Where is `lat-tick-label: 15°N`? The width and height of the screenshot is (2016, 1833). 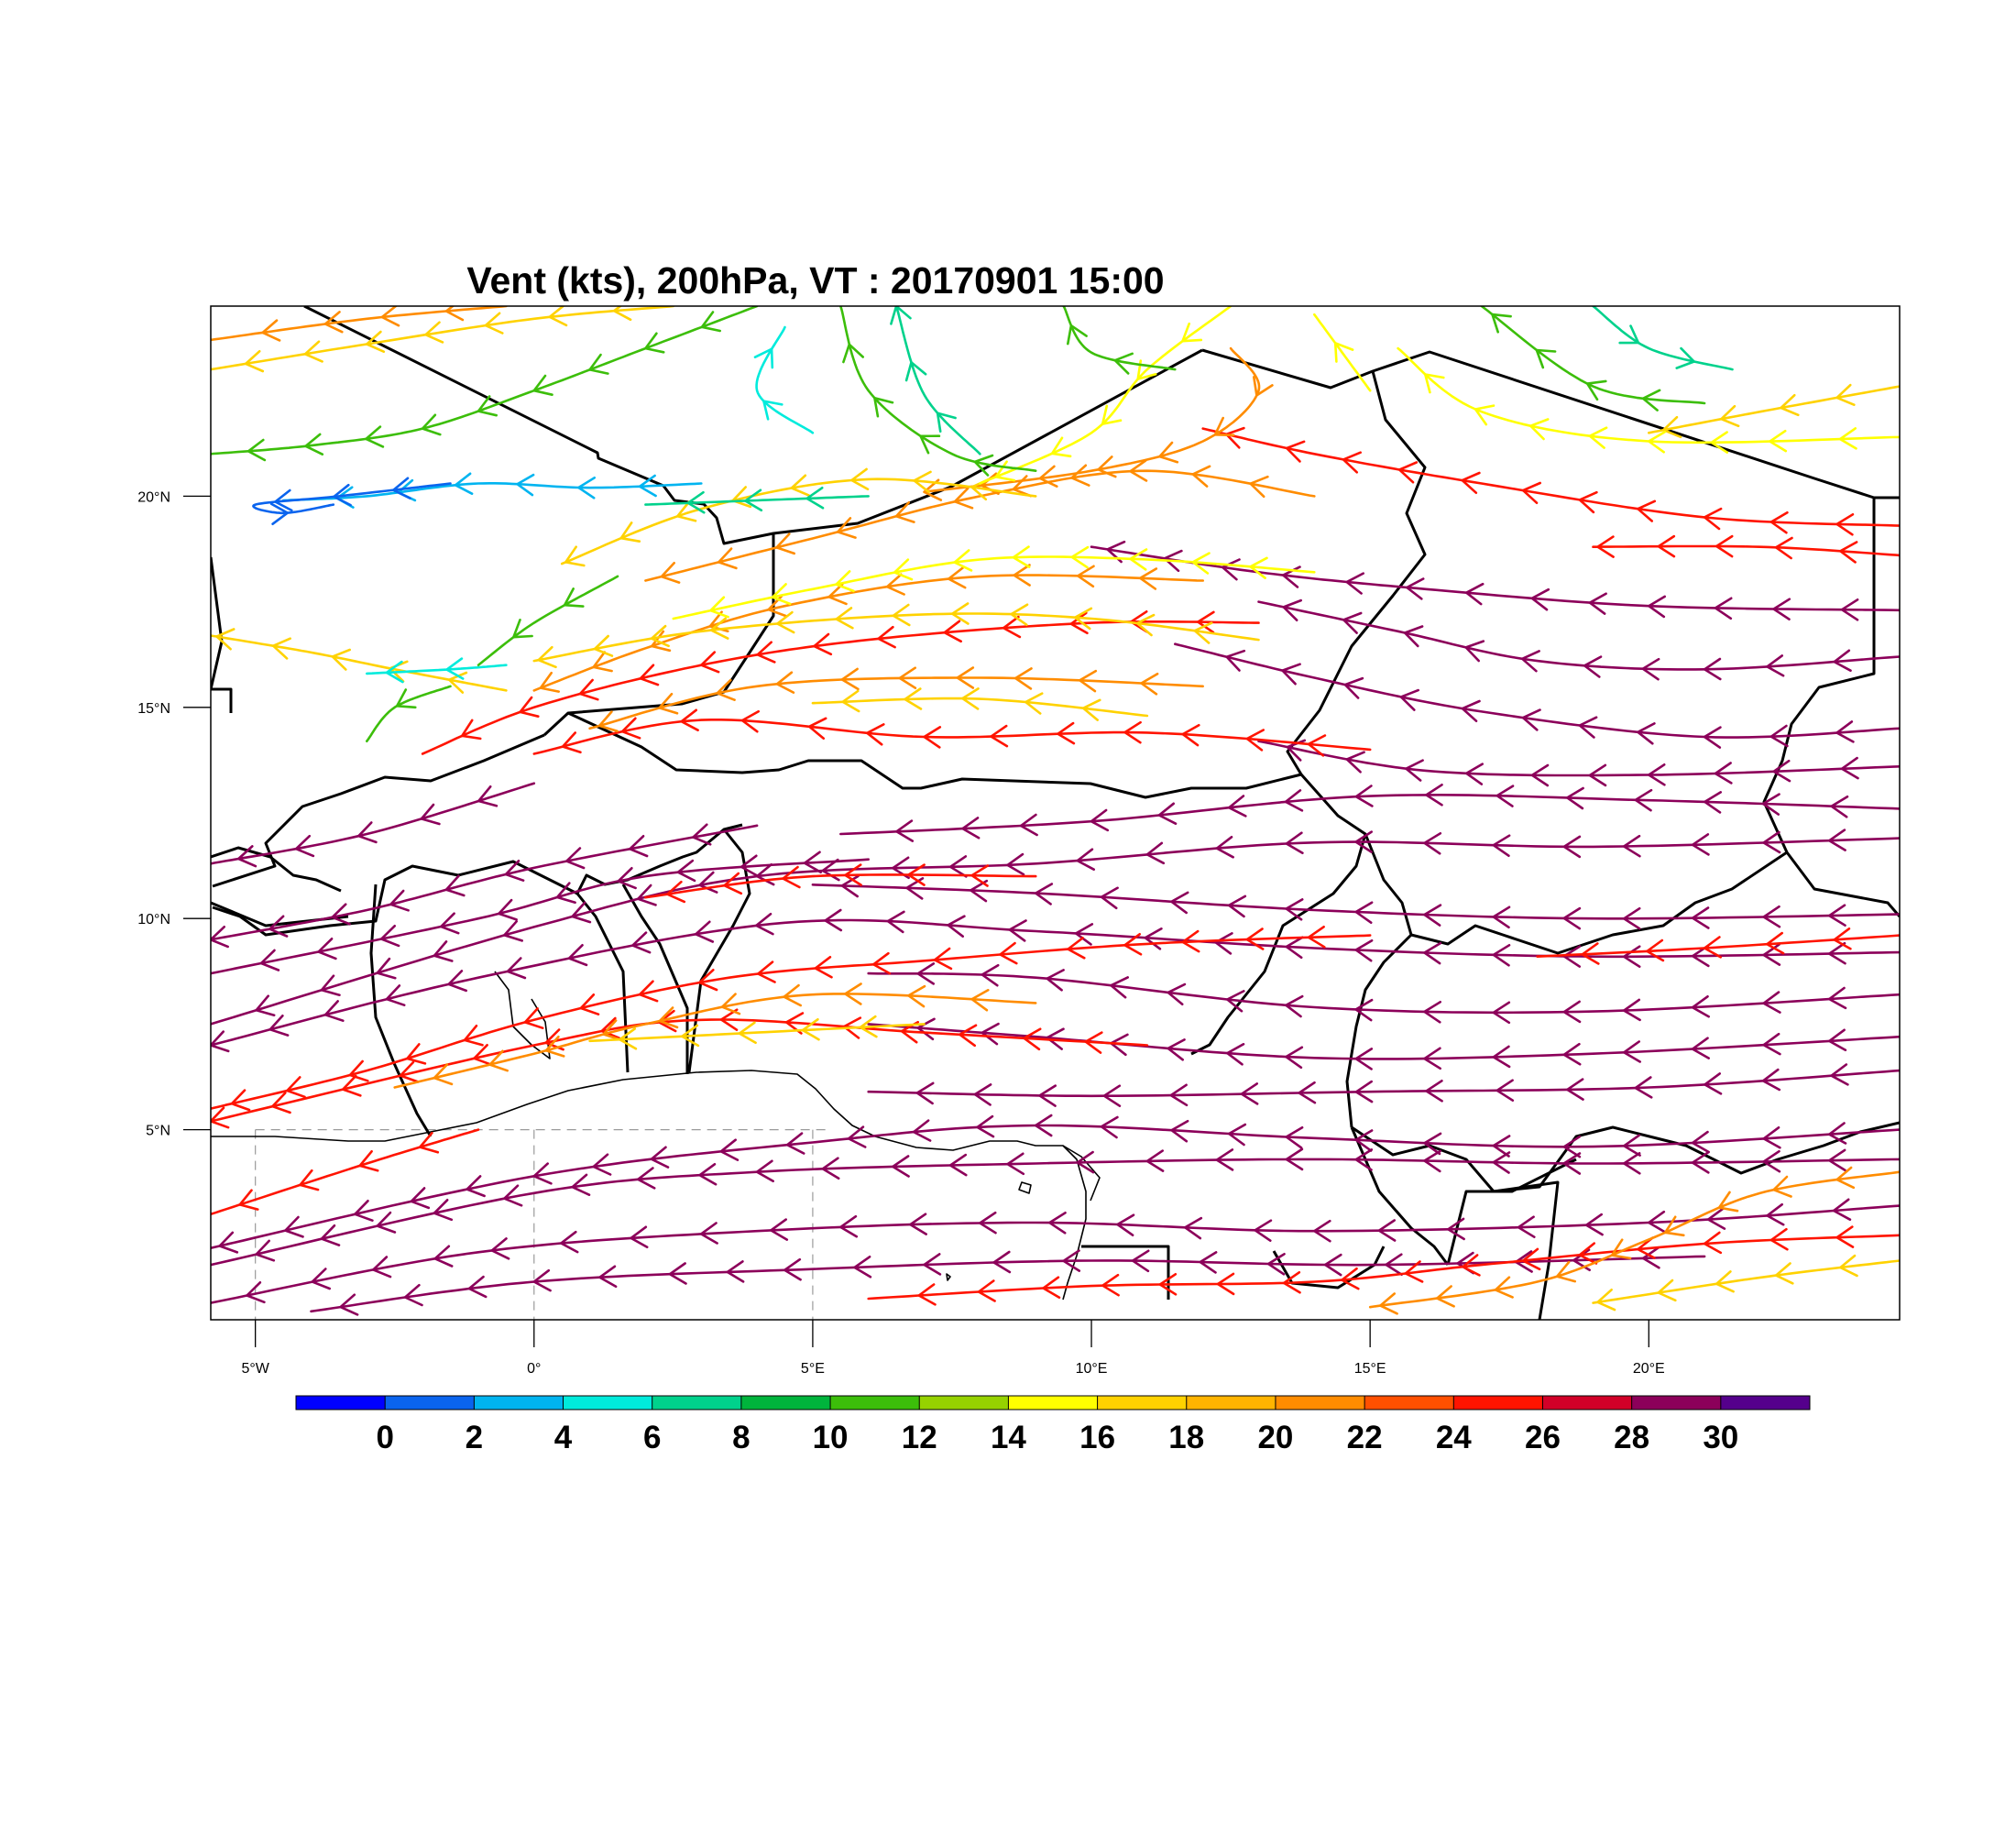 lat-tick-label: 15°N is located at coordinates (153, 709).